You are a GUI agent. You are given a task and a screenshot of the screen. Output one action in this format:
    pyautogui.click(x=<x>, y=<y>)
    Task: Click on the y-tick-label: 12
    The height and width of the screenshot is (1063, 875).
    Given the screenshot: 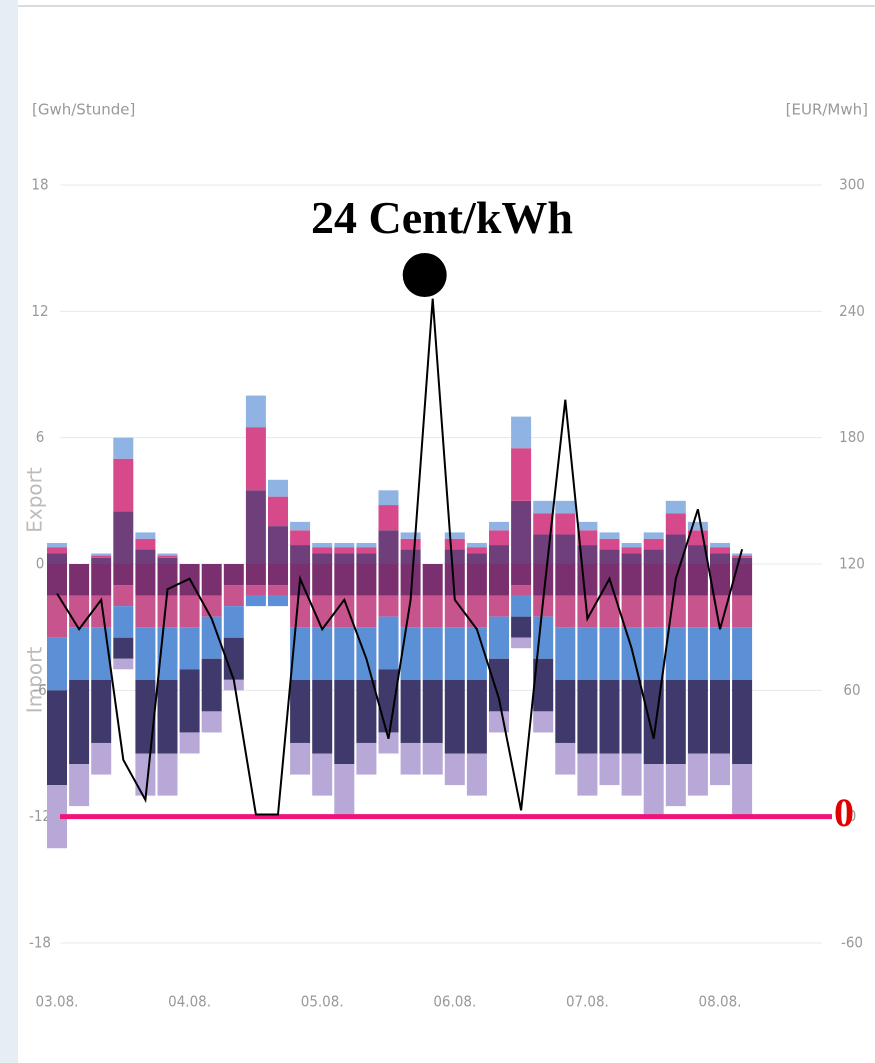 What is the action you would take?
    pyautogui.click(x=39, y=311)
    